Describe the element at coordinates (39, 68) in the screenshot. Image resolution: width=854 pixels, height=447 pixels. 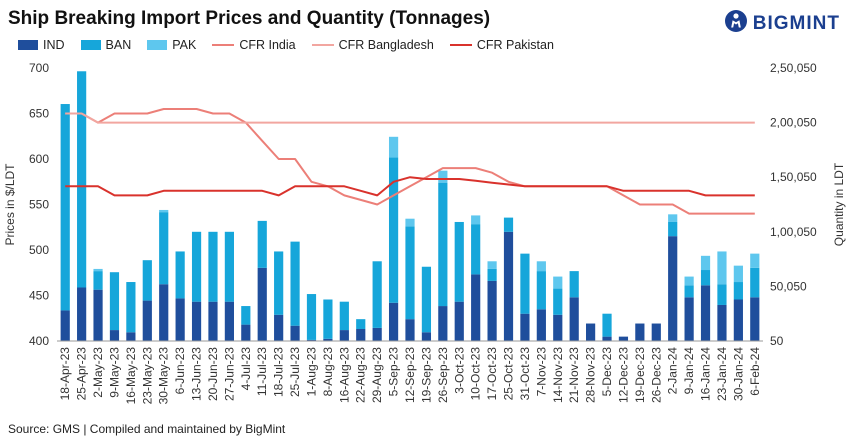
I see `y-tick-label: 700` at that location.